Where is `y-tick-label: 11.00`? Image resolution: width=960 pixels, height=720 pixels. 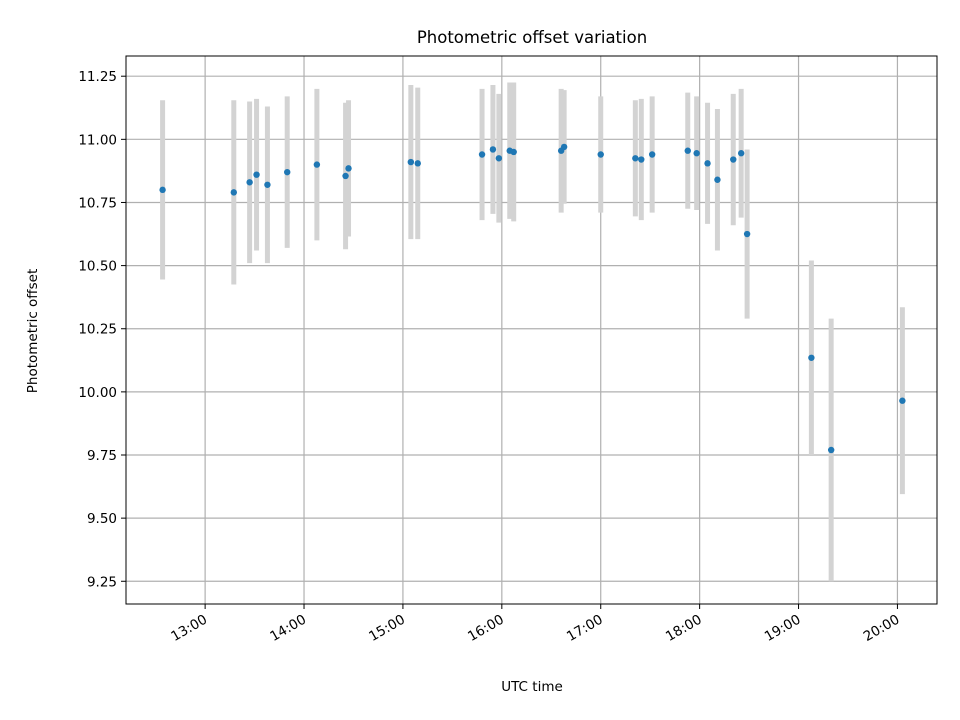
y-tick-label: 11.00 is located at coordinates (97, 140).